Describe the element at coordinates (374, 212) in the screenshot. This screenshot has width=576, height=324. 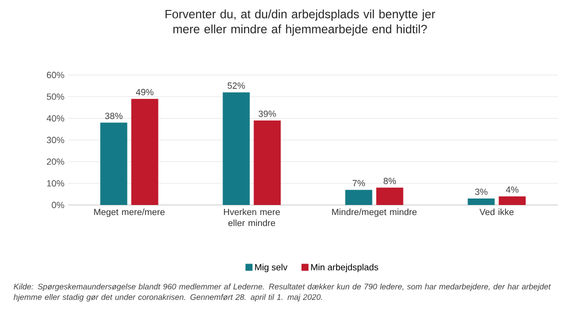
I see `x-tick-label: Mindre/meget mindre` at that location.